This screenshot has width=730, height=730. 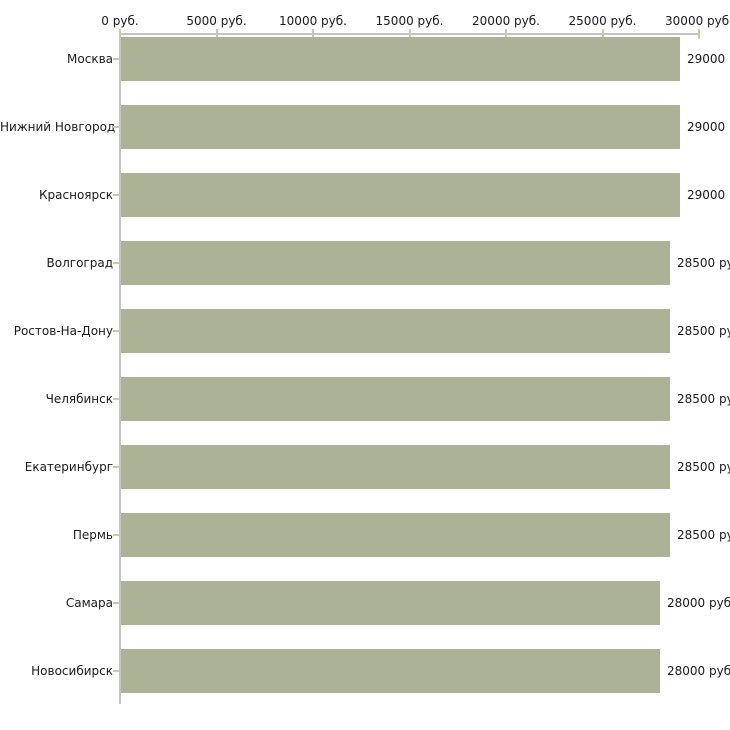 I want to click on x-tick-label: 20000 руб., so click(x=506, y=21).